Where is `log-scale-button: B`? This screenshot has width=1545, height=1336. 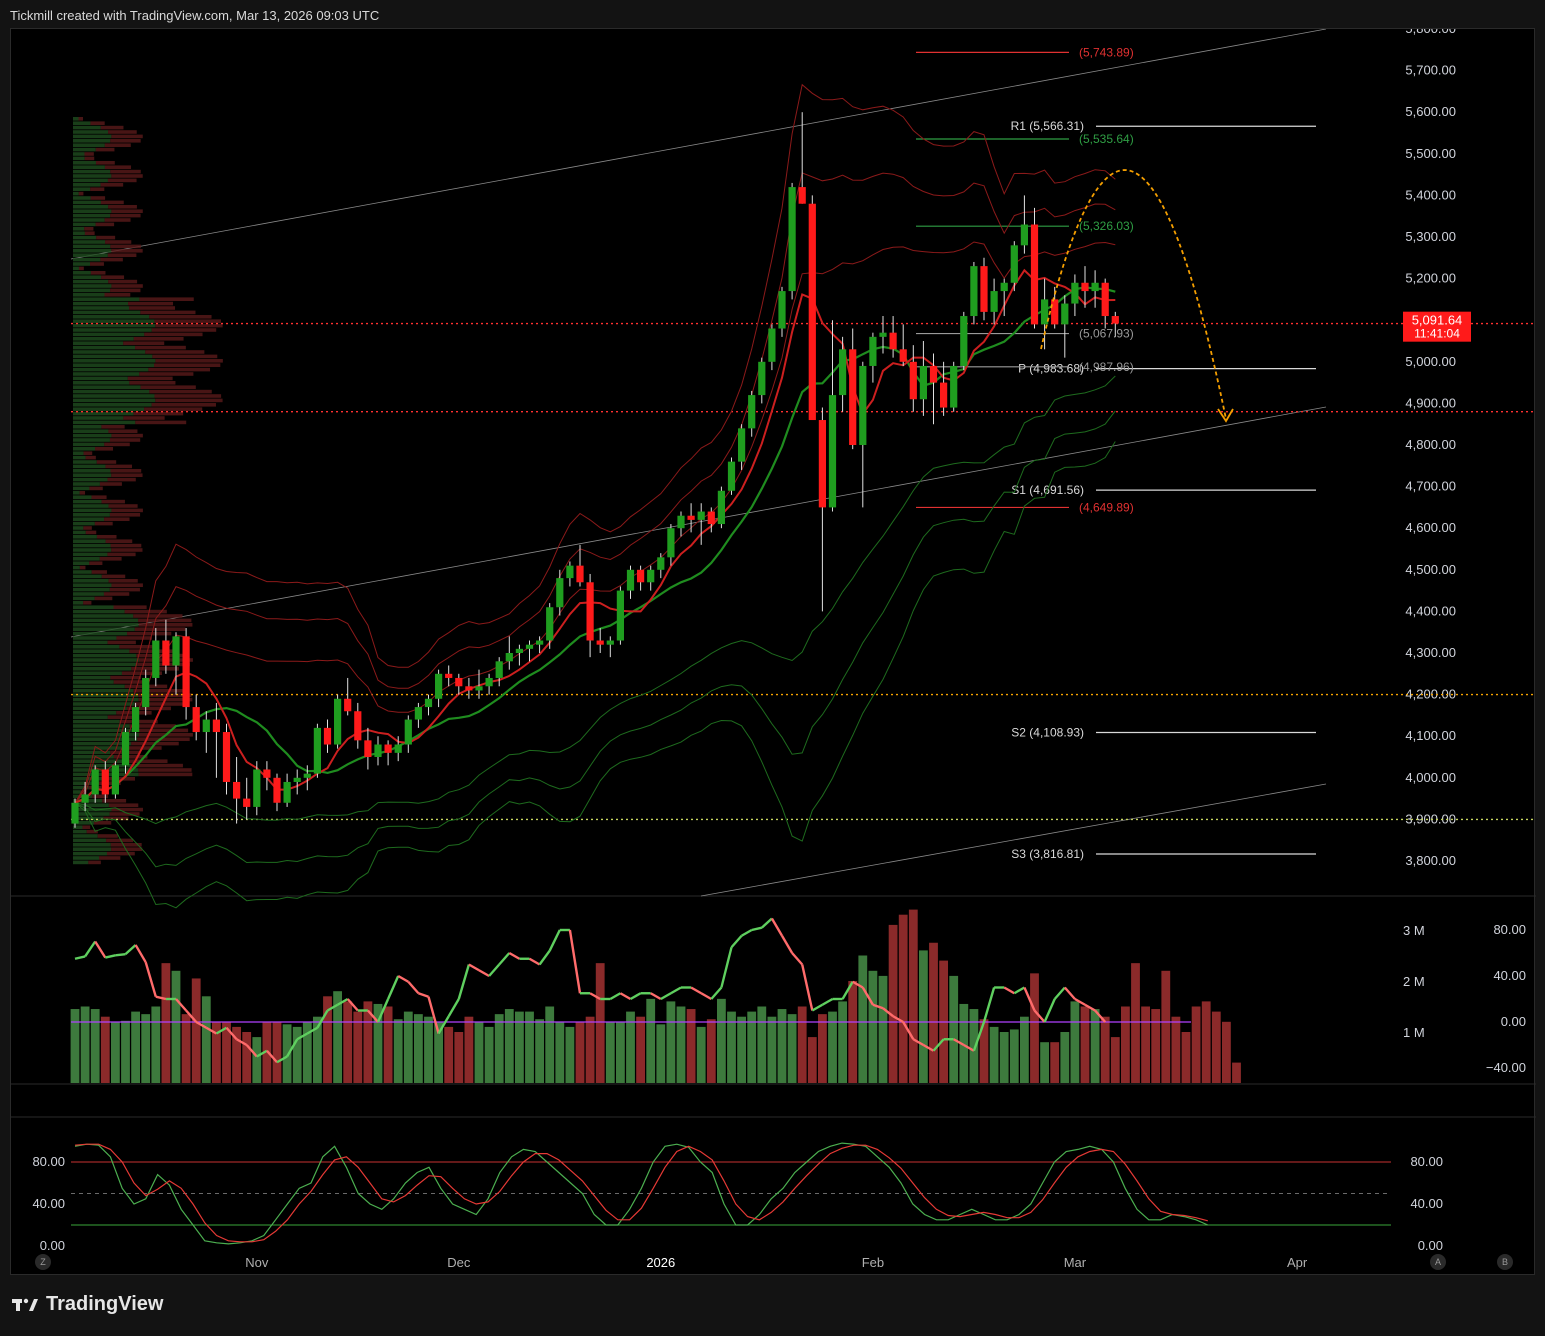 log-scale-button: B is located at coordinates (1505, 1262).